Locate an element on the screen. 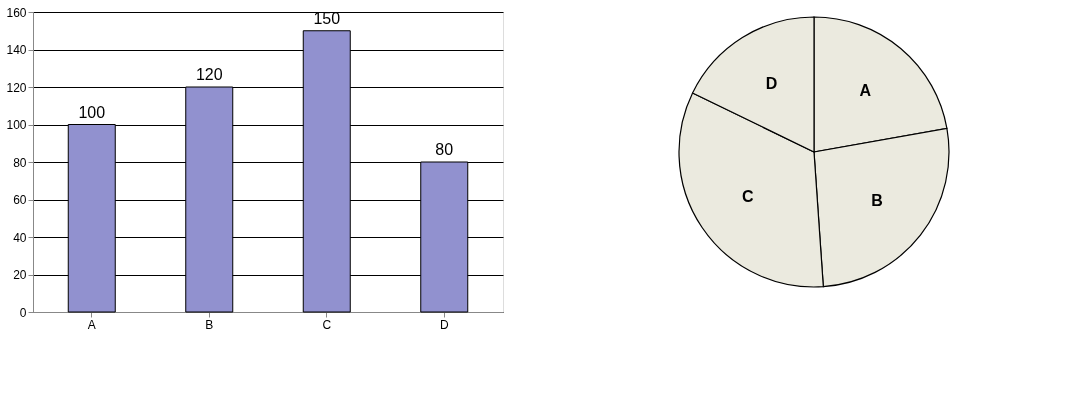 The height and width of the screenshot is (398, 1072). y-tick-label: 100 is located at coordinates (16, 125).